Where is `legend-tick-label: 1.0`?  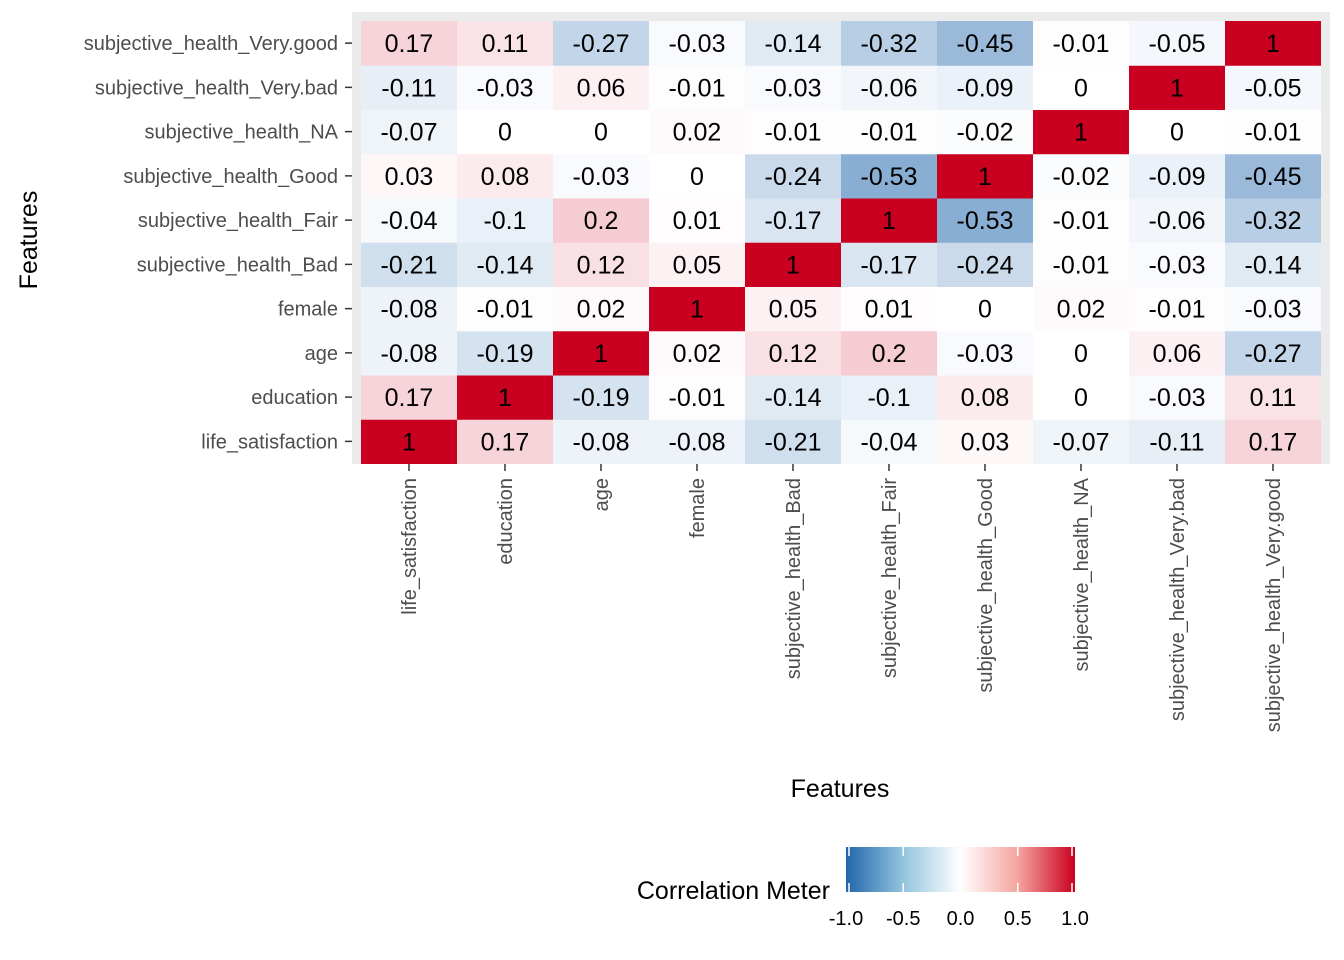
legend-tick-label: 1.0 is located at coordinates (1075, 919).